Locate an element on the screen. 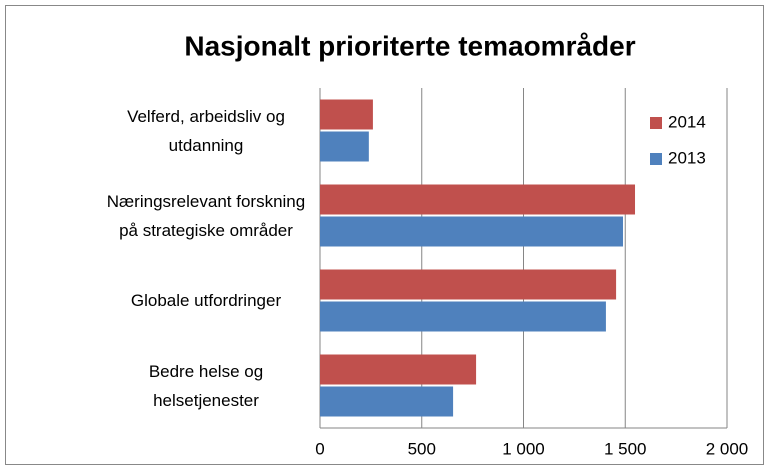  y-tick-label: Velferd, arbeidsliv og utdanning is located at coordinates (206, 130).